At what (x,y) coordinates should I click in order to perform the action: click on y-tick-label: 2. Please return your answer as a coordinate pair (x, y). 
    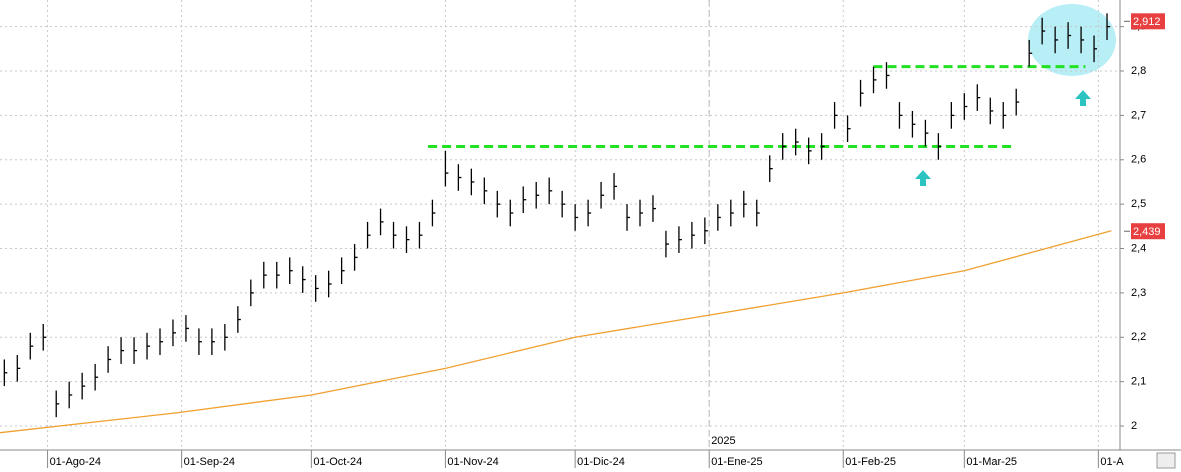
    Looking at the image, I should click on (1134, 426).